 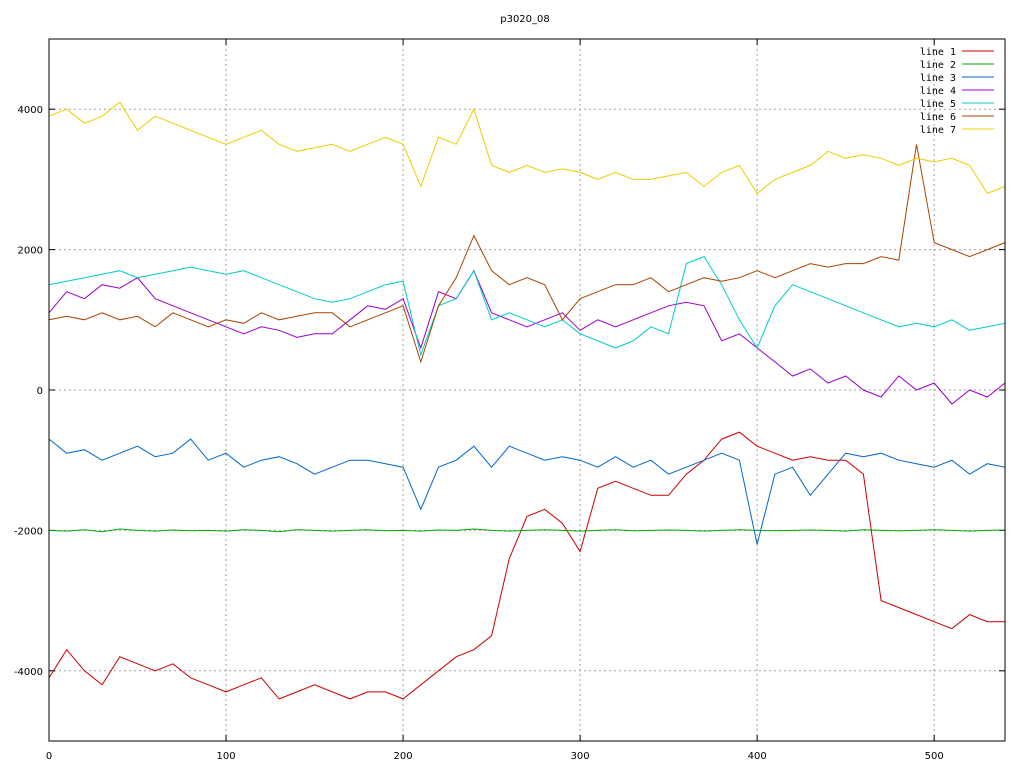 What do you see at coordinates (580, 756) in the screenshot?
I see `x-tick-label: 300` at bounding box center [580, 756].